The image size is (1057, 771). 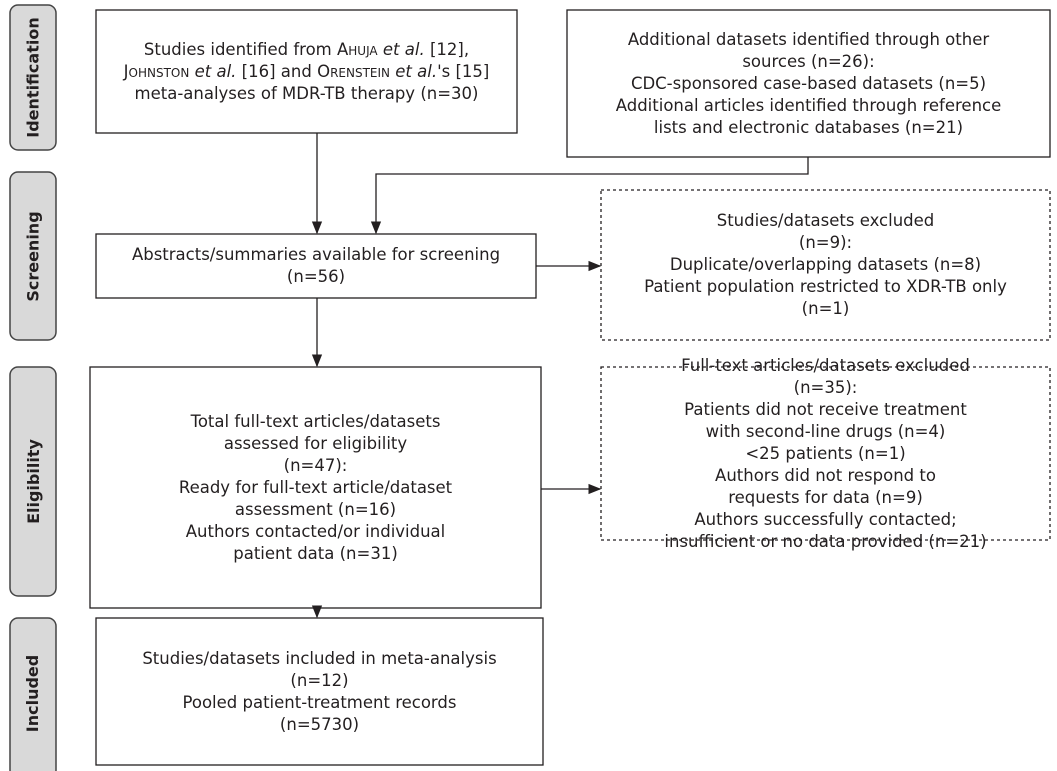 I want to click on text: [12],, so click(x=449, y=49).